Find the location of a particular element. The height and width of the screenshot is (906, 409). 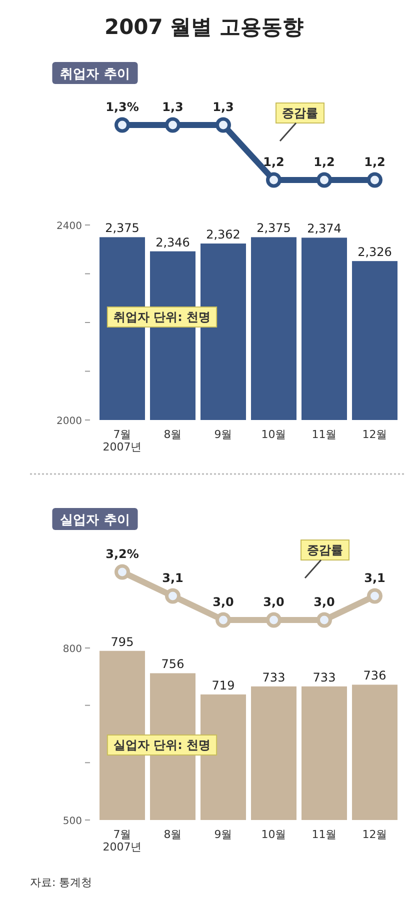

data-label: 795 is located at coordinates (122, 641).